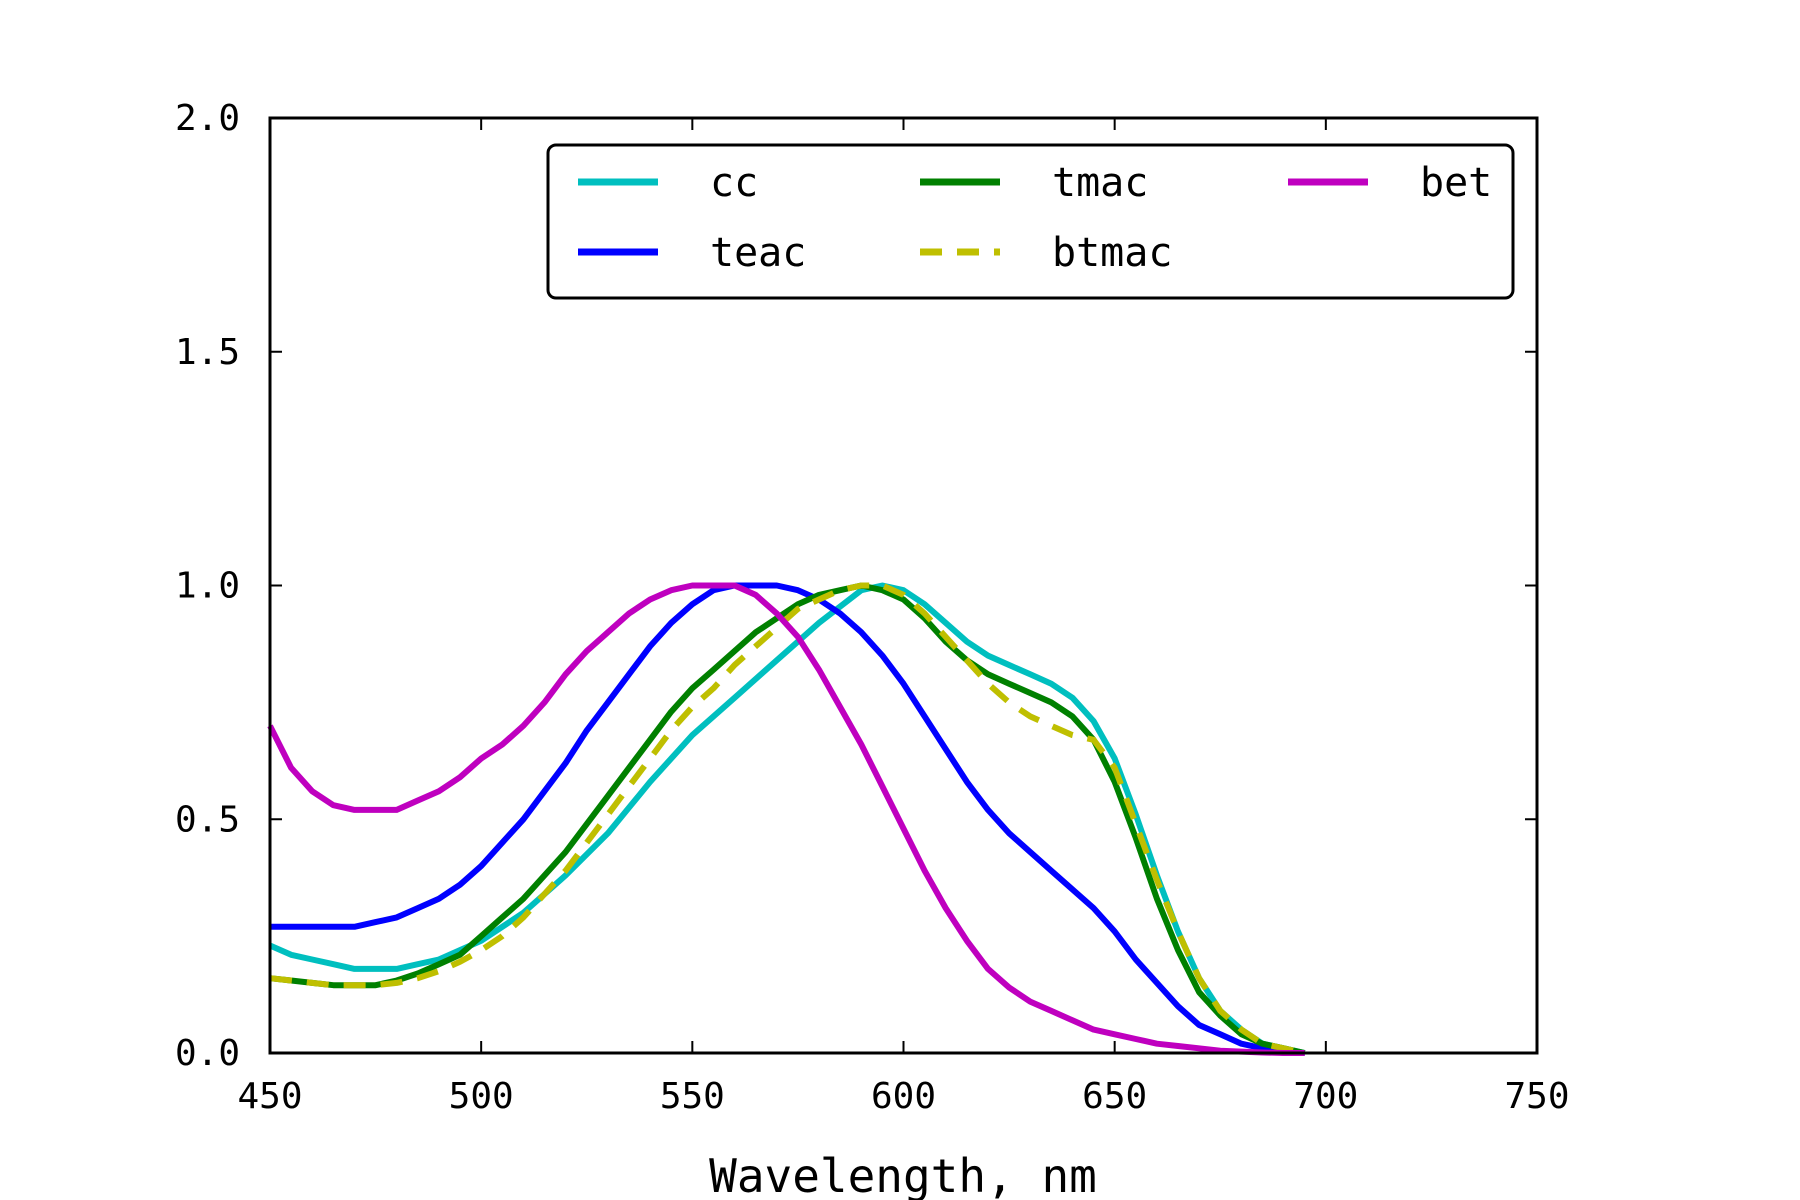 This screenshot has height=1200, width=1800. Describe the element at coordinates (207, 352) in the screenshot. I see `y-tick-label: 1.5` at that location.